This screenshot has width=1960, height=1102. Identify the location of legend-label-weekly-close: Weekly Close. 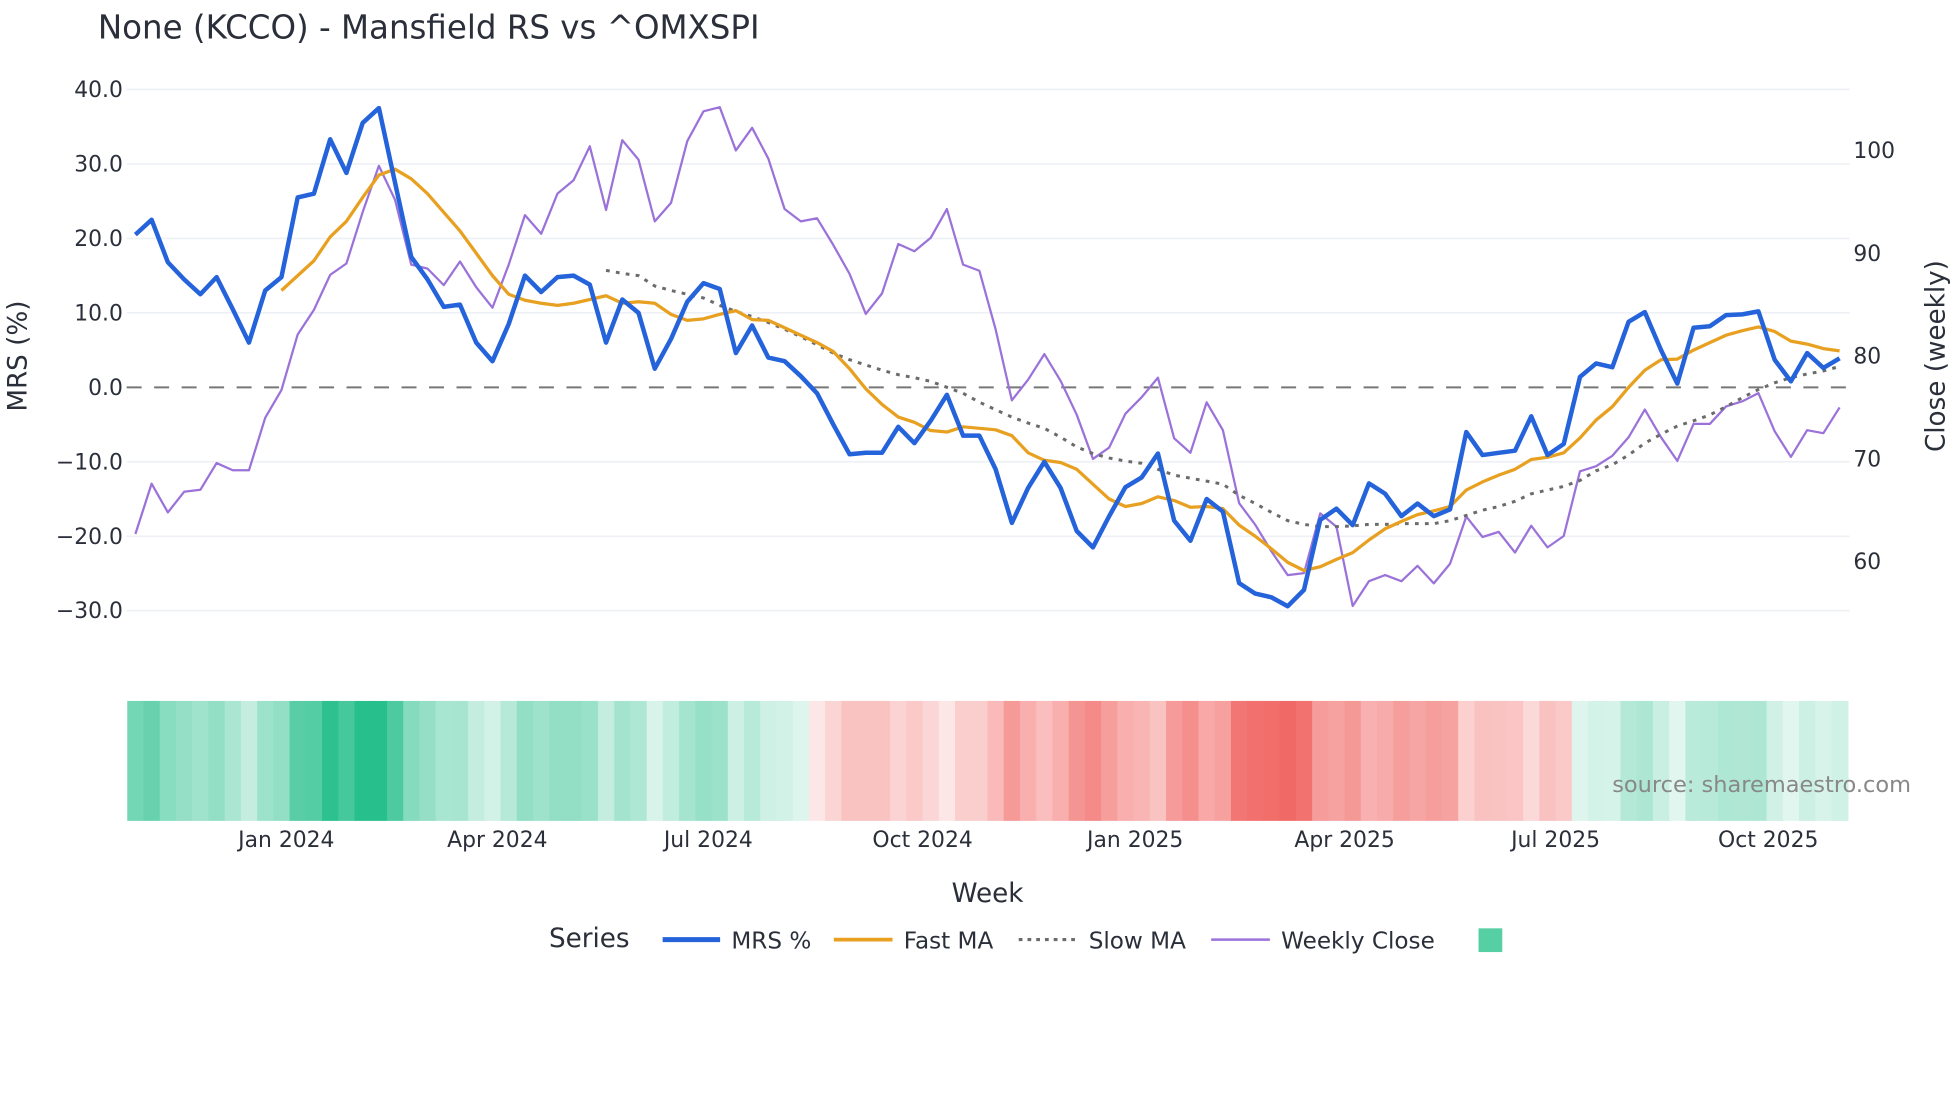
(1358, 941).